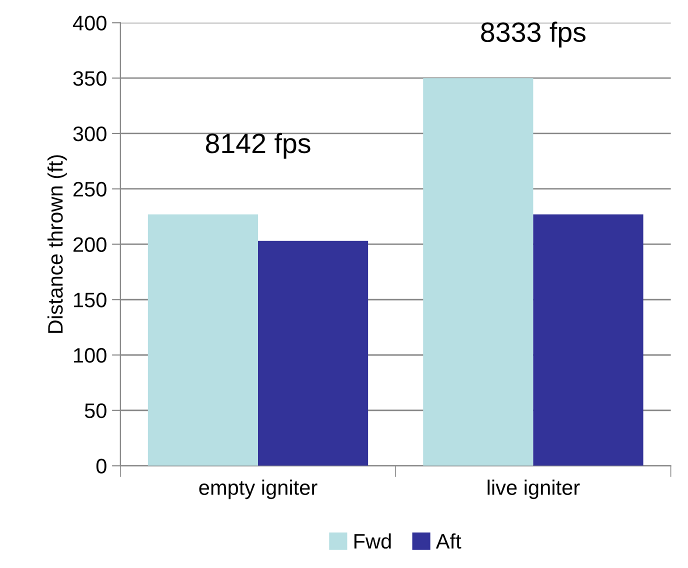  I want to click on legend-label: Aft, so click(449, 541).